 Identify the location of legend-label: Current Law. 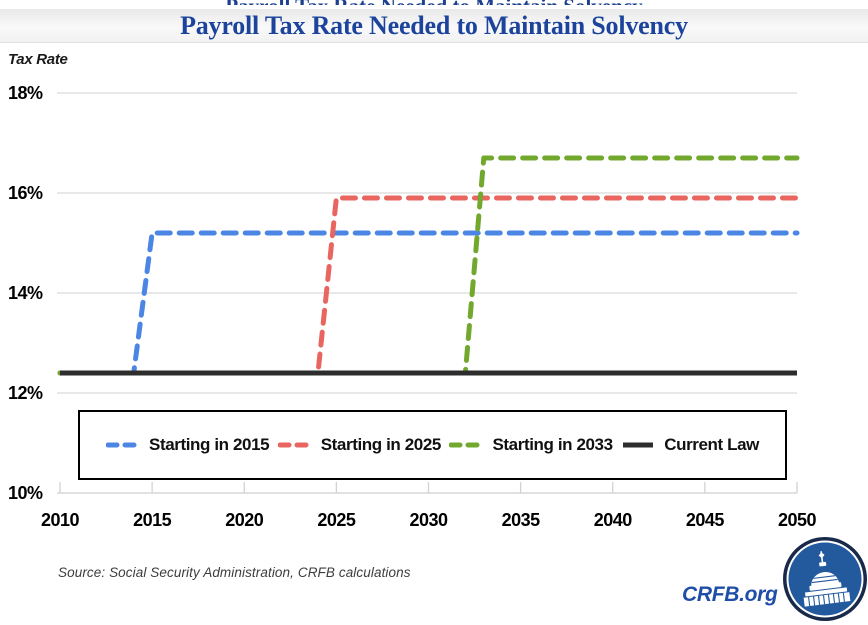
(711, 444).